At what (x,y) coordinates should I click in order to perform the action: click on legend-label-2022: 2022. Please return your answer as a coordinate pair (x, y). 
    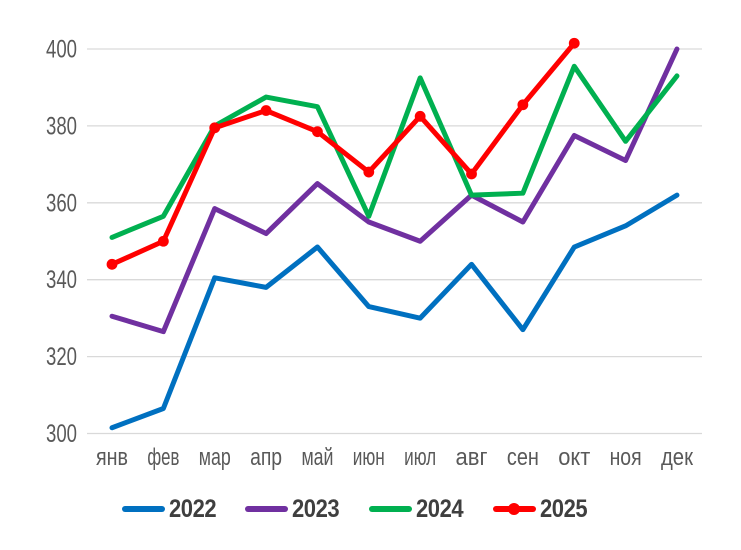
    Looking at the image, I should click on (192, 508).